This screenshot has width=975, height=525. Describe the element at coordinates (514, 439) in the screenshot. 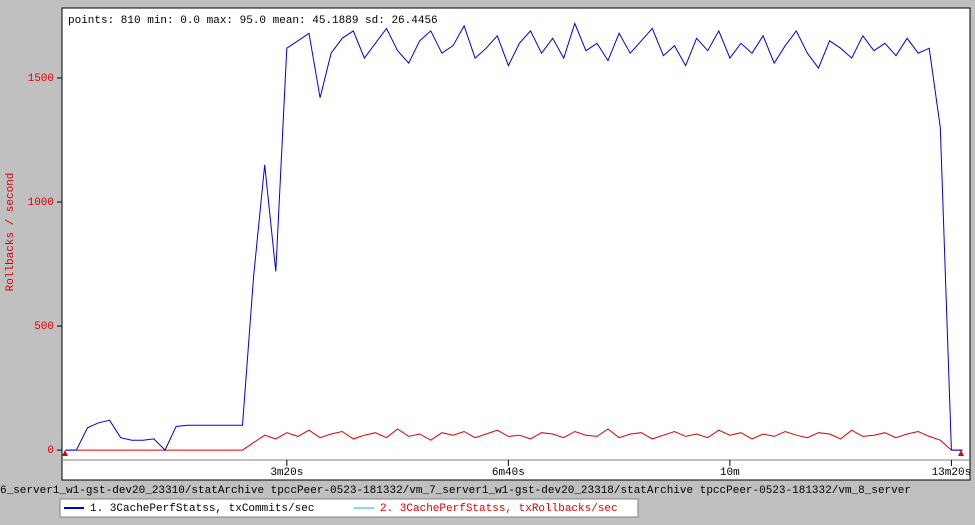

I see `series-line` at that location.